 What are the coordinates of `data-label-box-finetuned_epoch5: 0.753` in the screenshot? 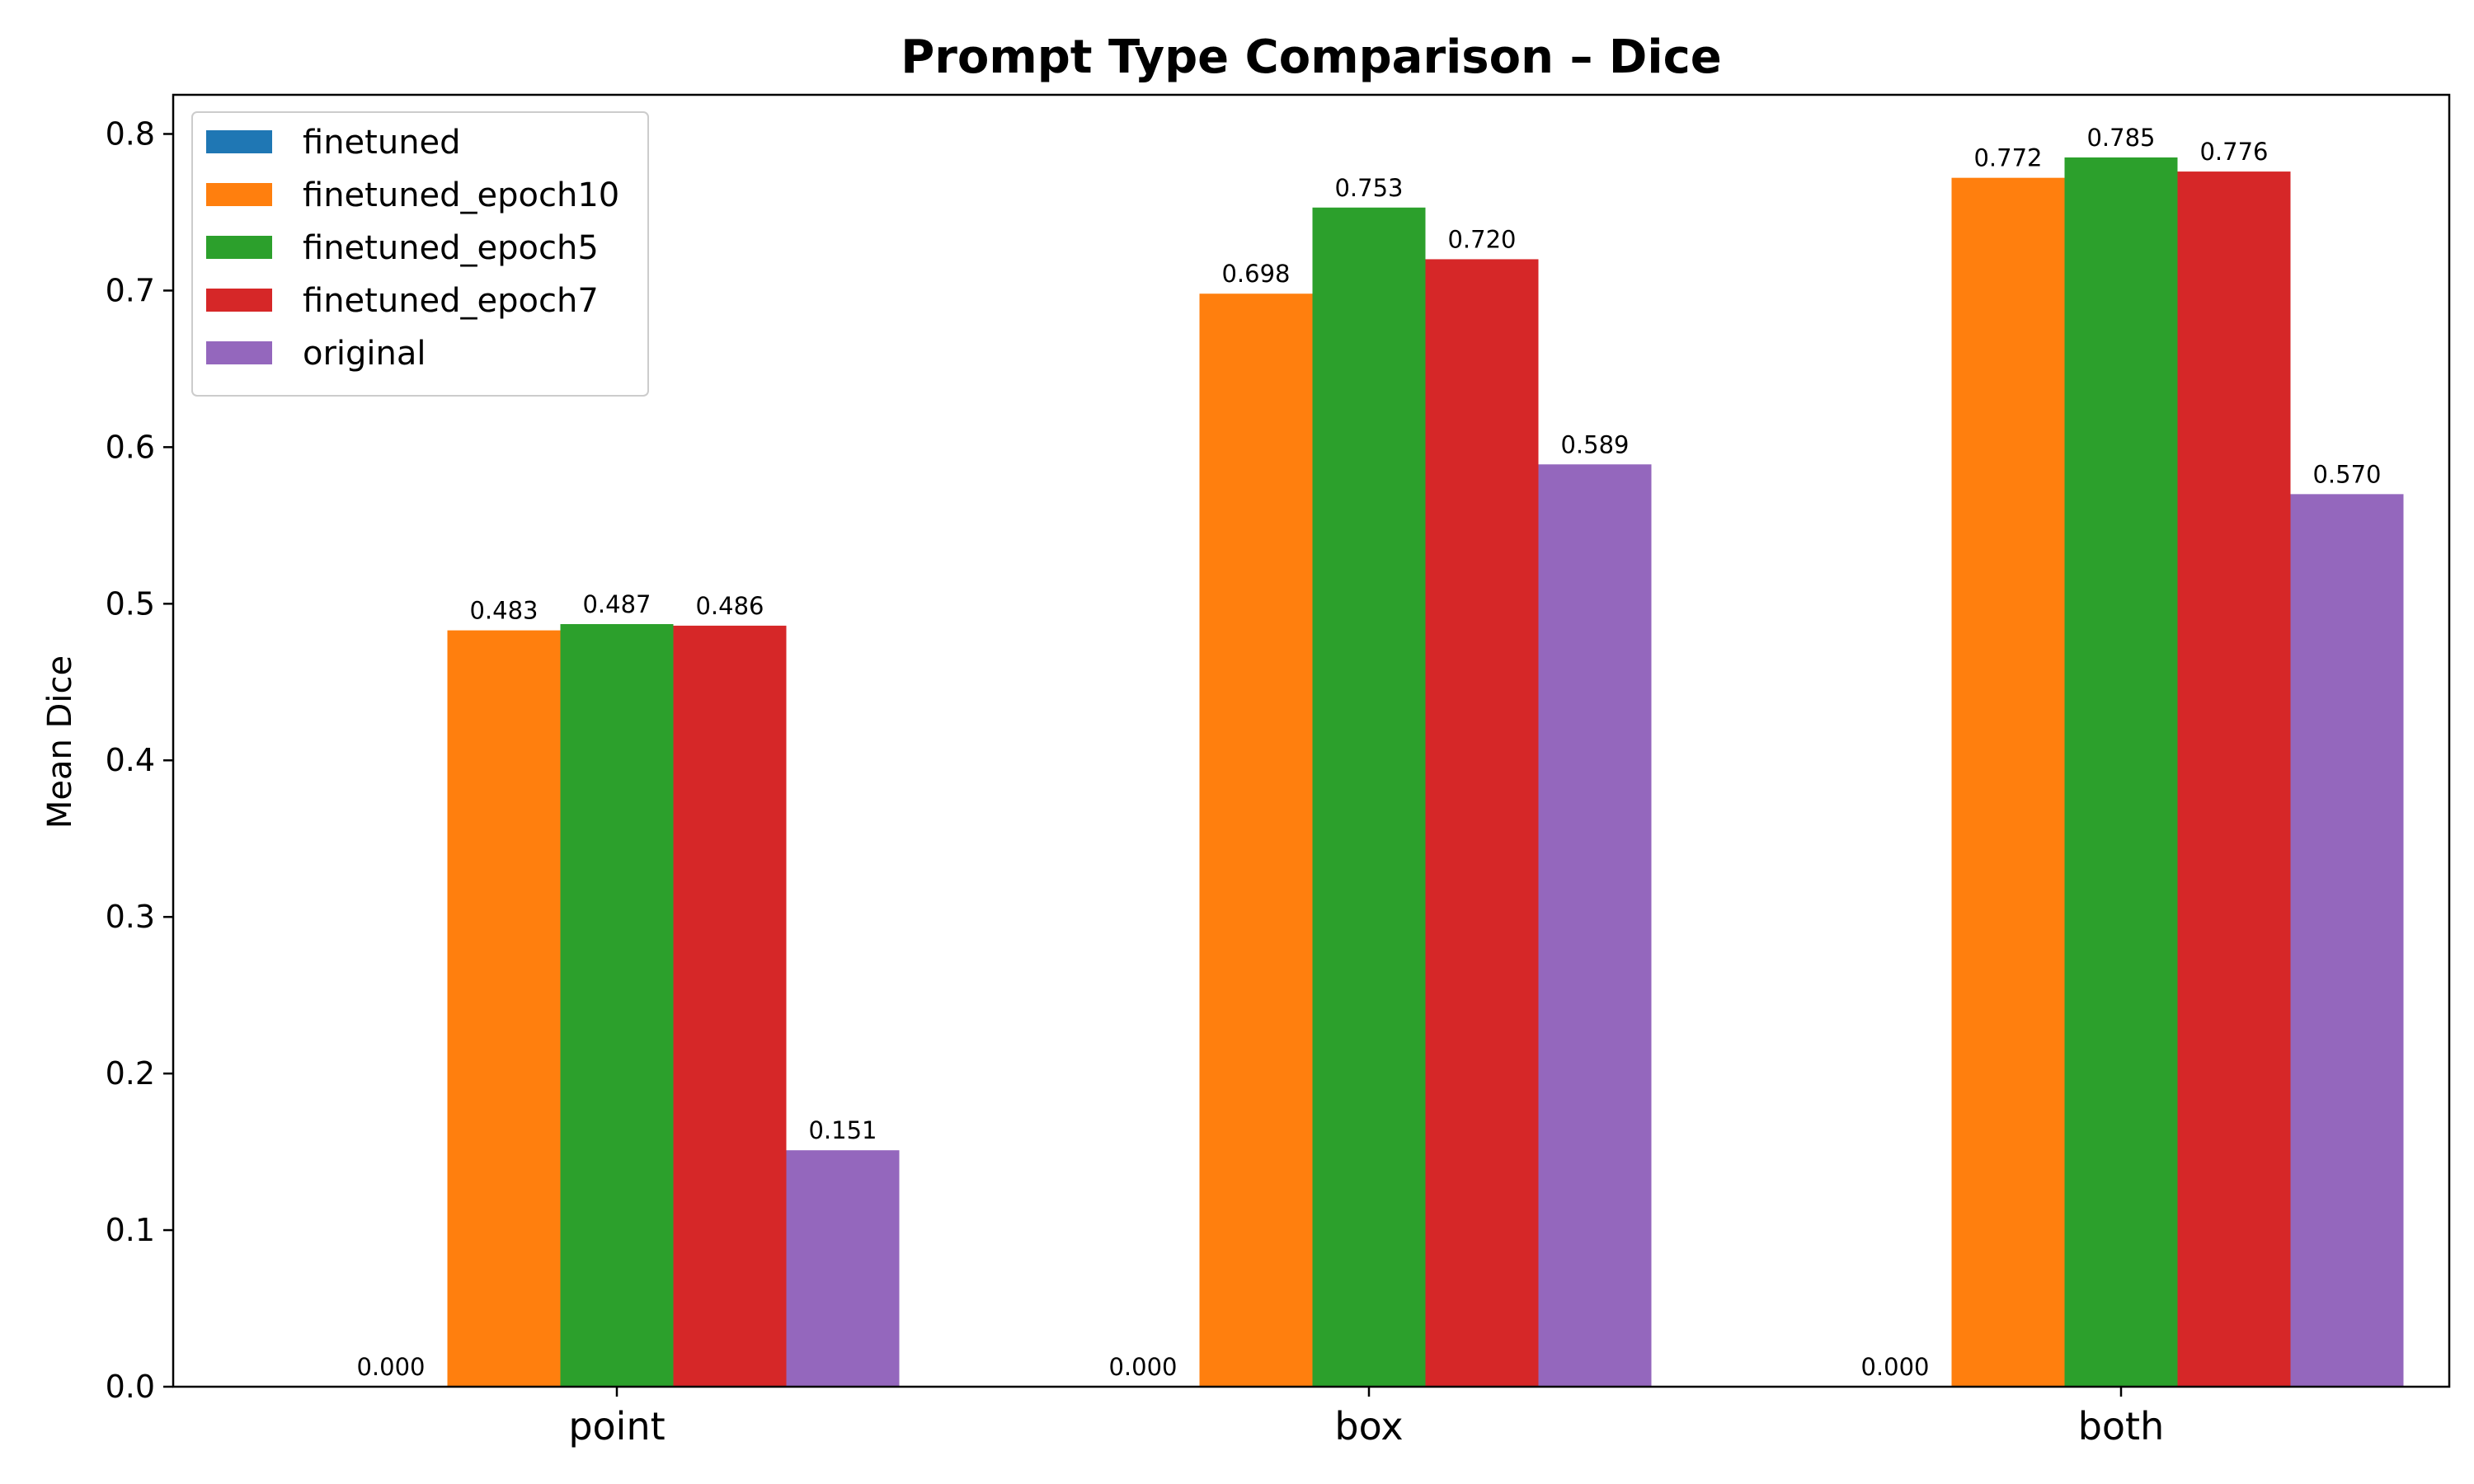 It's located at (1368, 188).